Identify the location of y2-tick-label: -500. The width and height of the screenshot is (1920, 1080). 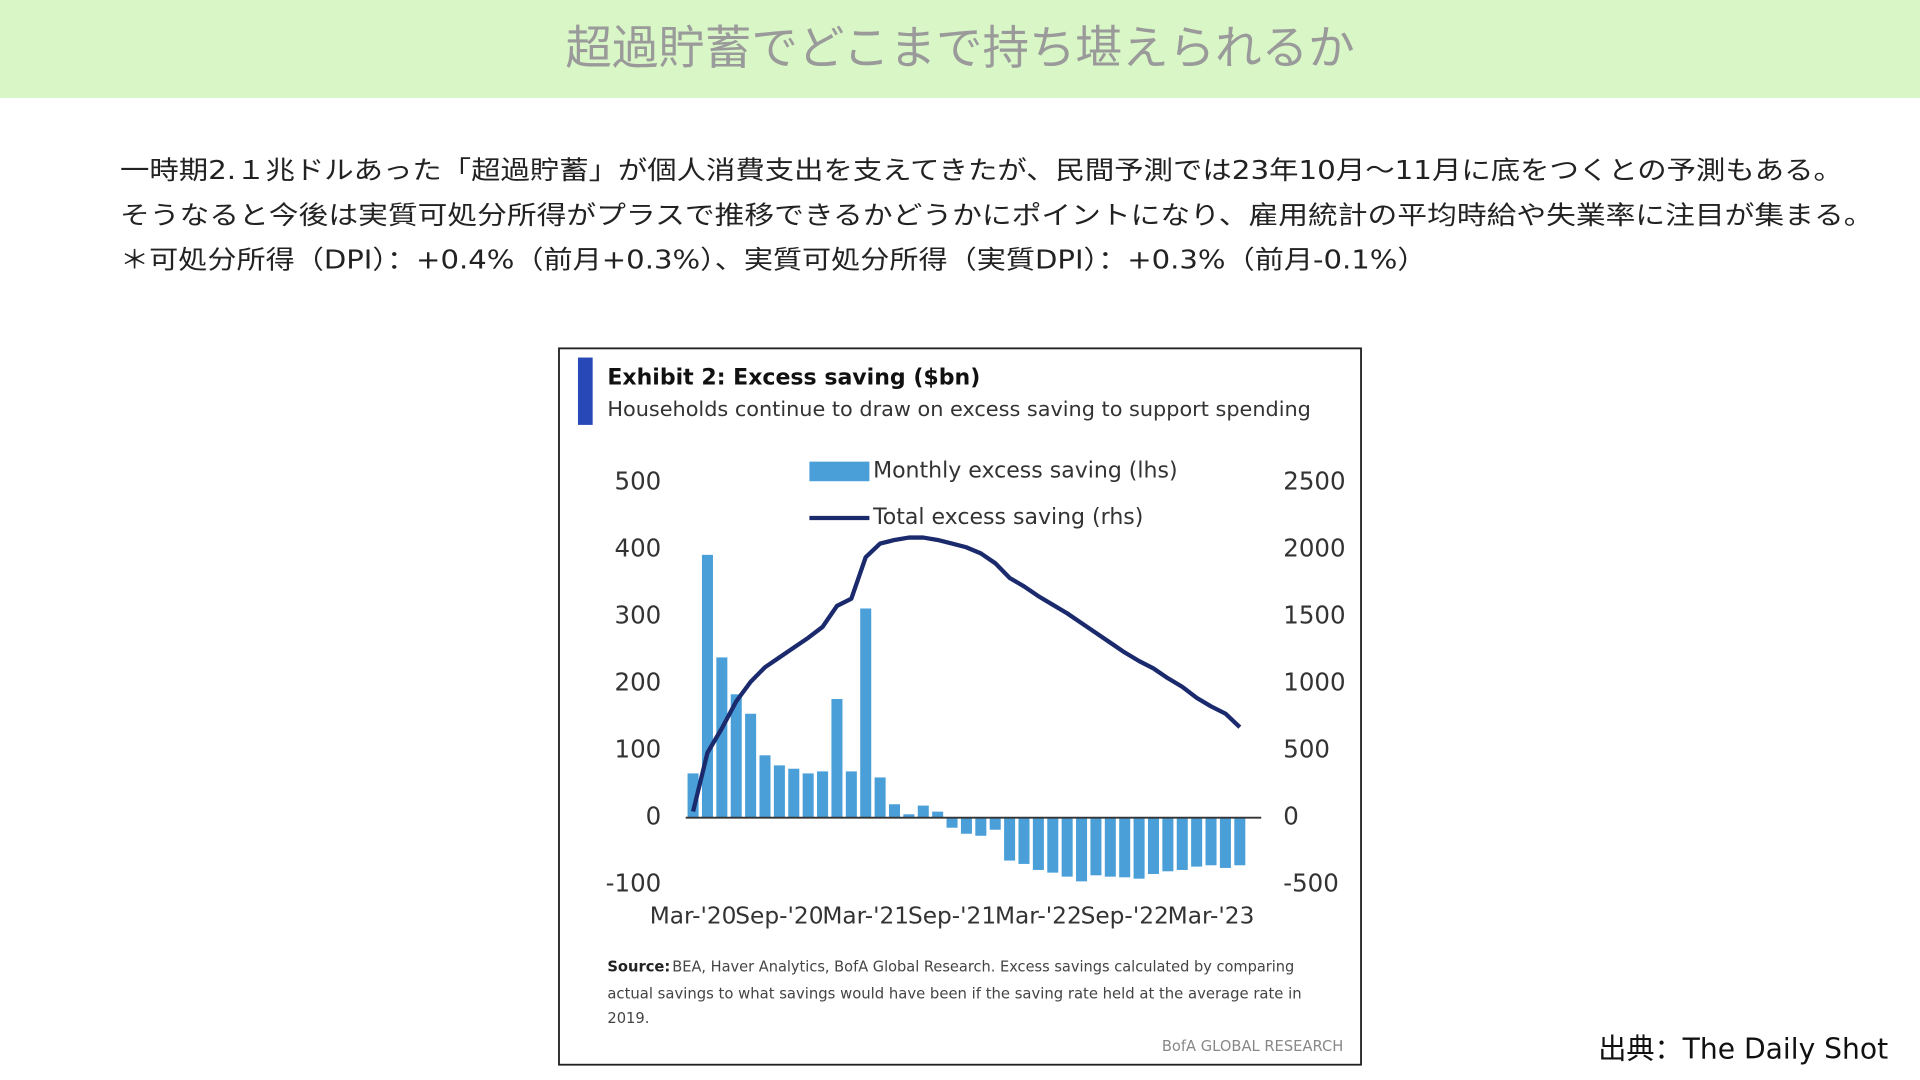
(1311, 883).